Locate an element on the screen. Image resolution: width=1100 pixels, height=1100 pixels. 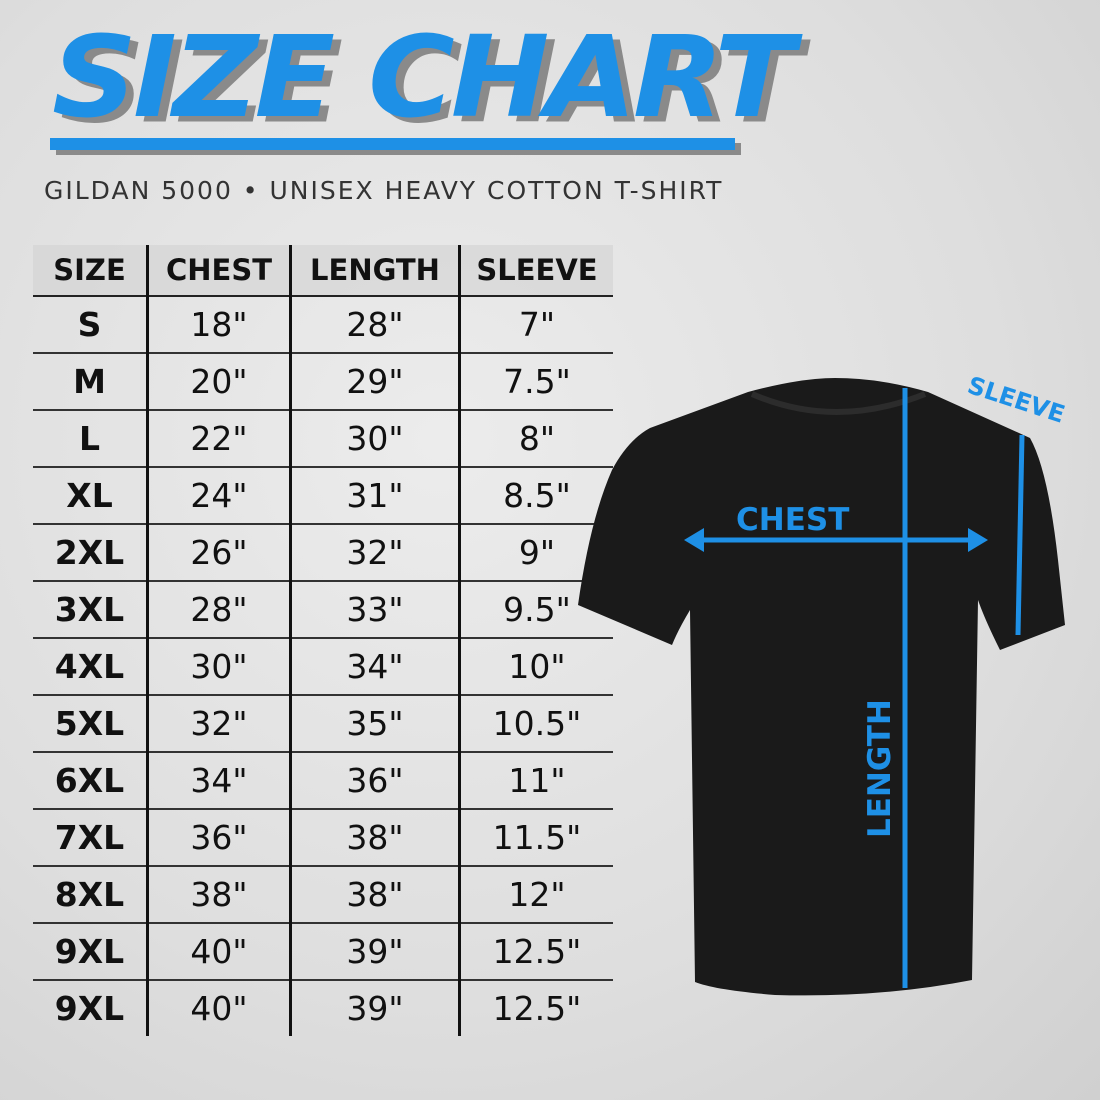
table-row: 8XL 38" 38" 12" is located at coordinates (323, 895).